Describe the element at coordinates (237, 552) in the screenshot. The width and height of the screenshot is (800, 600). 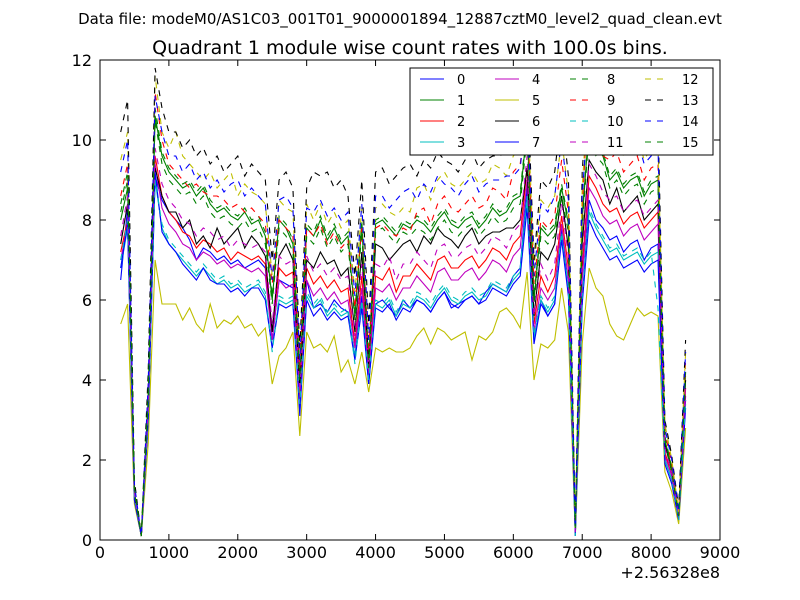
I see `x-tick-label: 2000` at that location.